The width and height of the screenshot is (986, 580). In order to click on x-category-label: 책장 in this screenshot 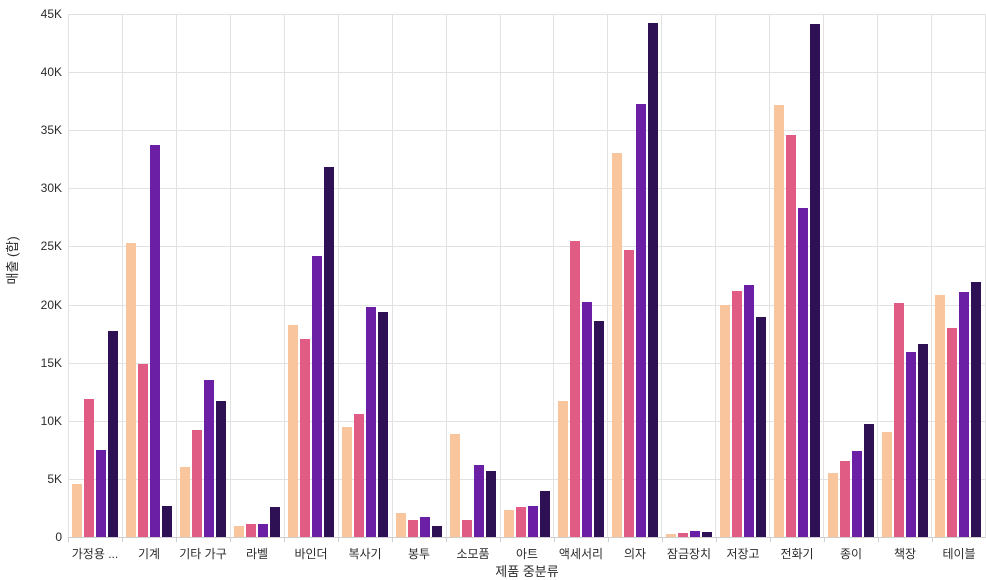, I will do `click(905, 554)`.